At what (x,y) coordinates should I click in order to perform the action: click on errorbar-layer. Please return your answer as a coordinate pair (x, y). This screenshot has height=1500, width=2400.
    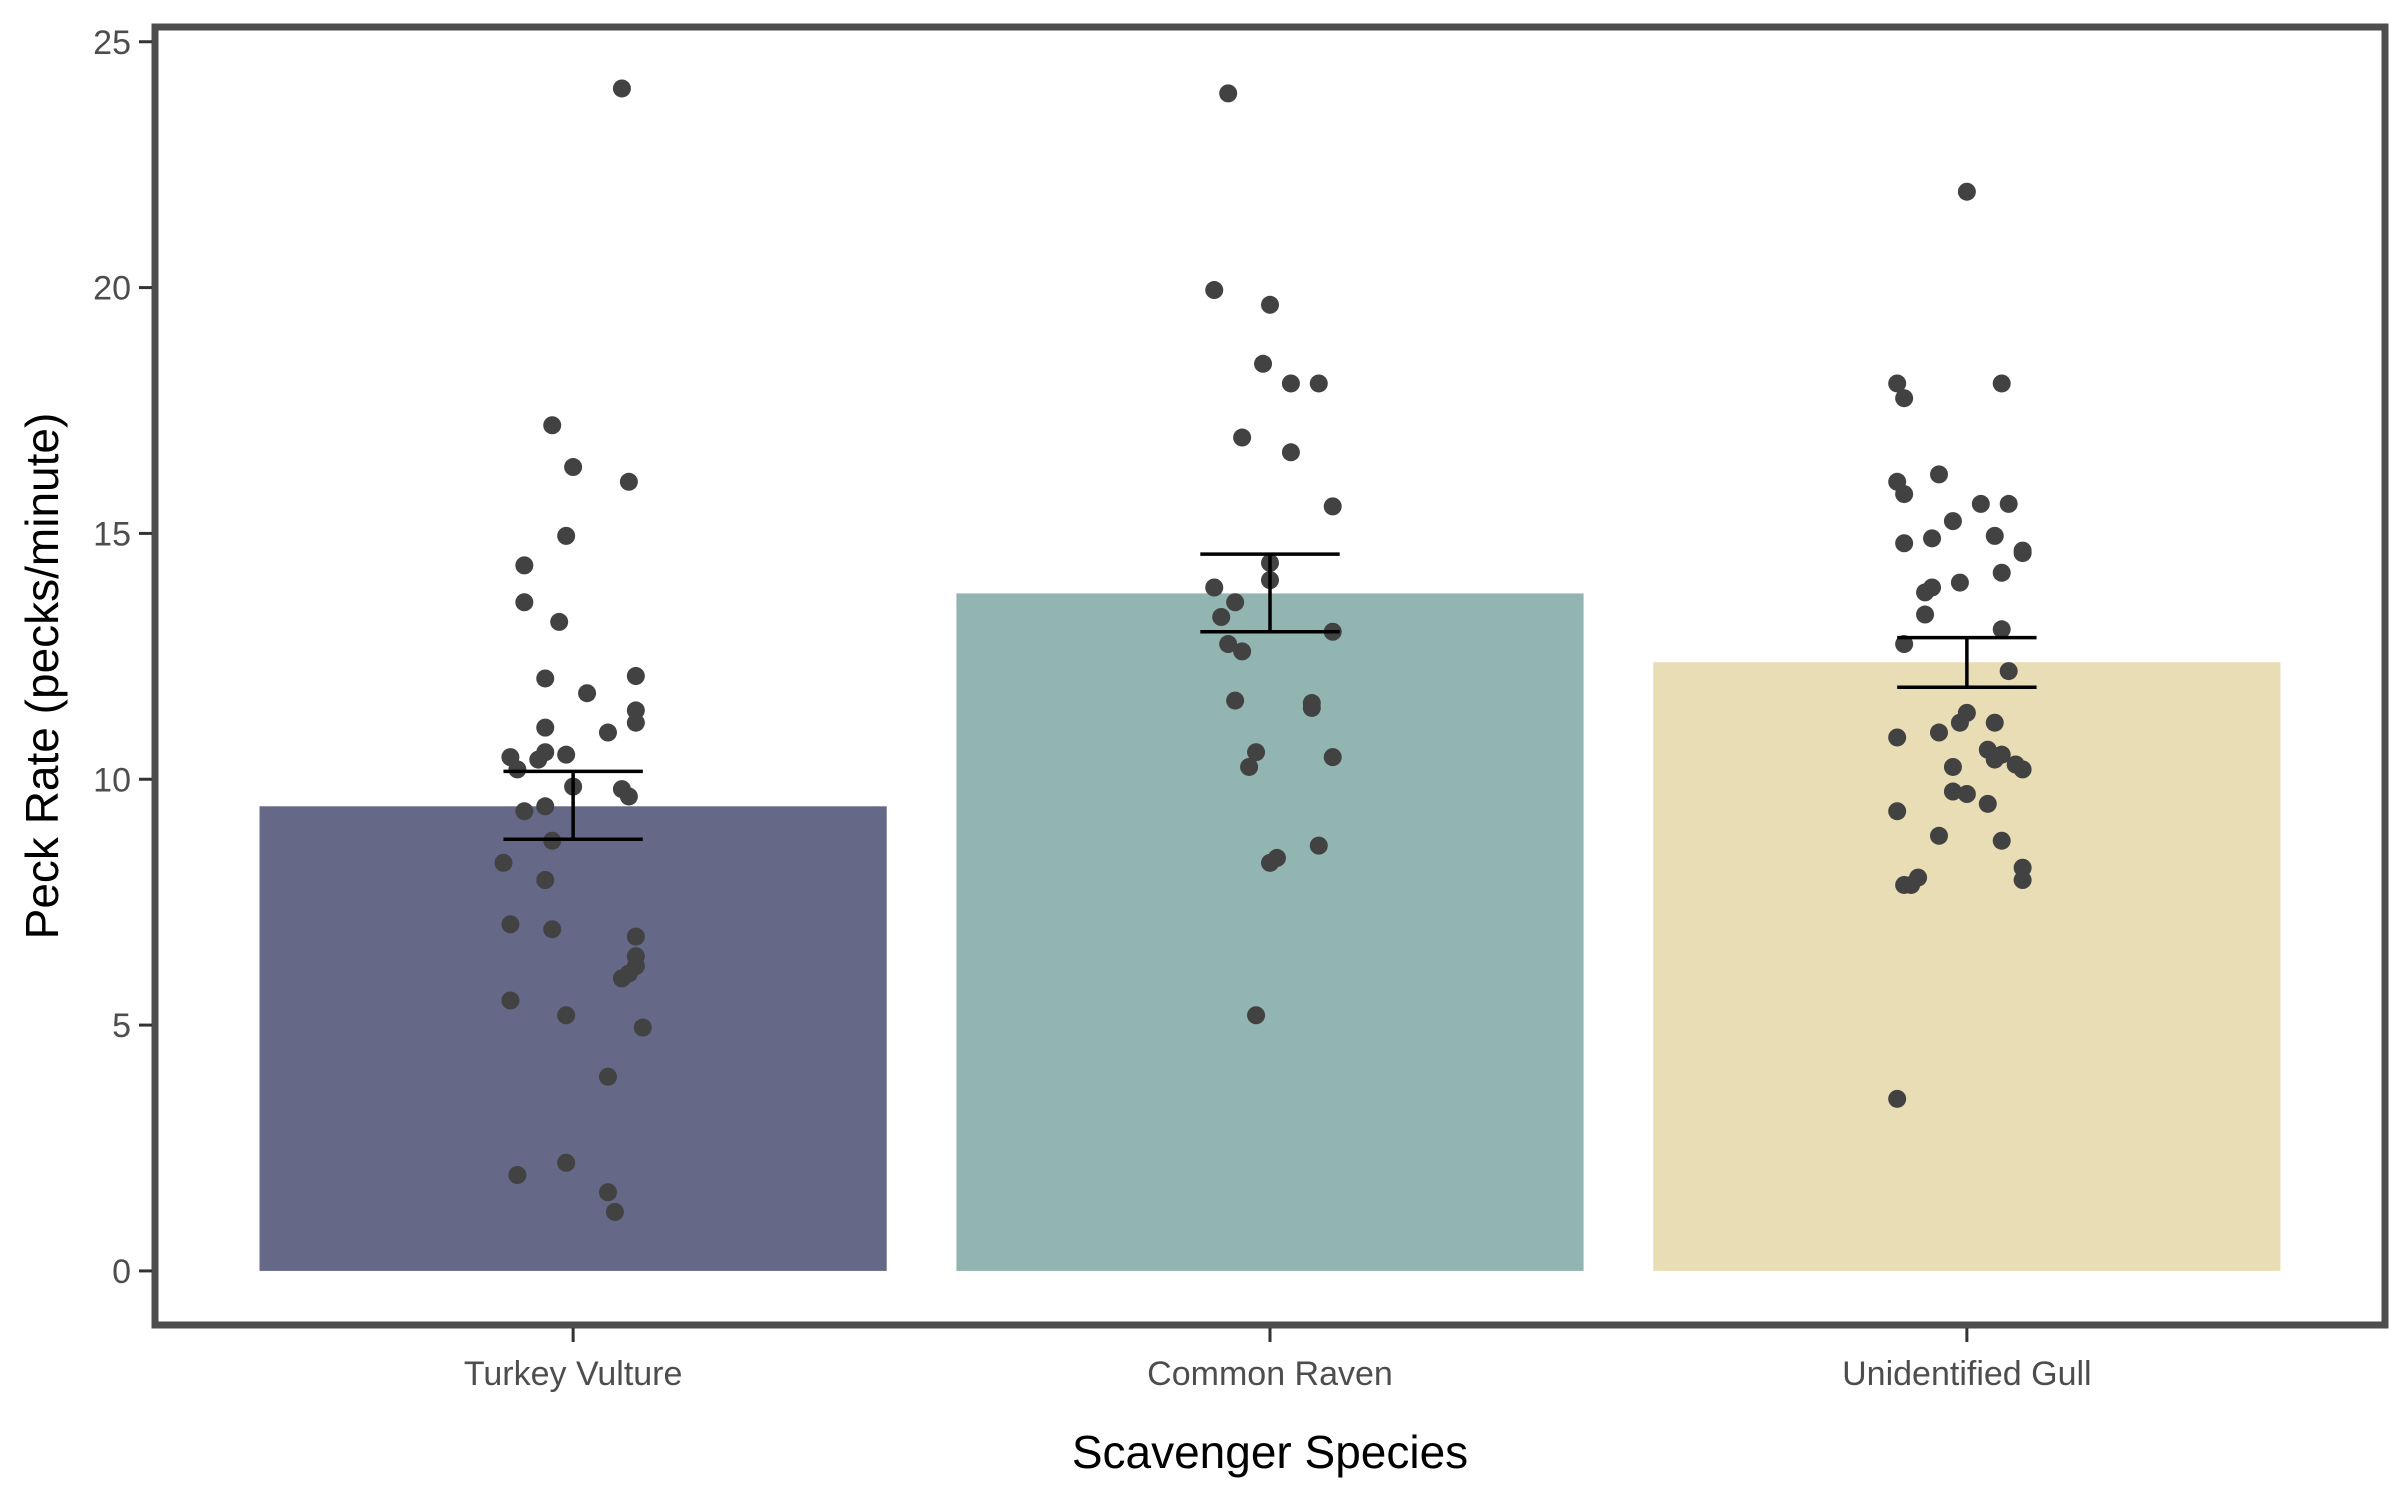
    Looking at the image, I should click on (1270, 696).